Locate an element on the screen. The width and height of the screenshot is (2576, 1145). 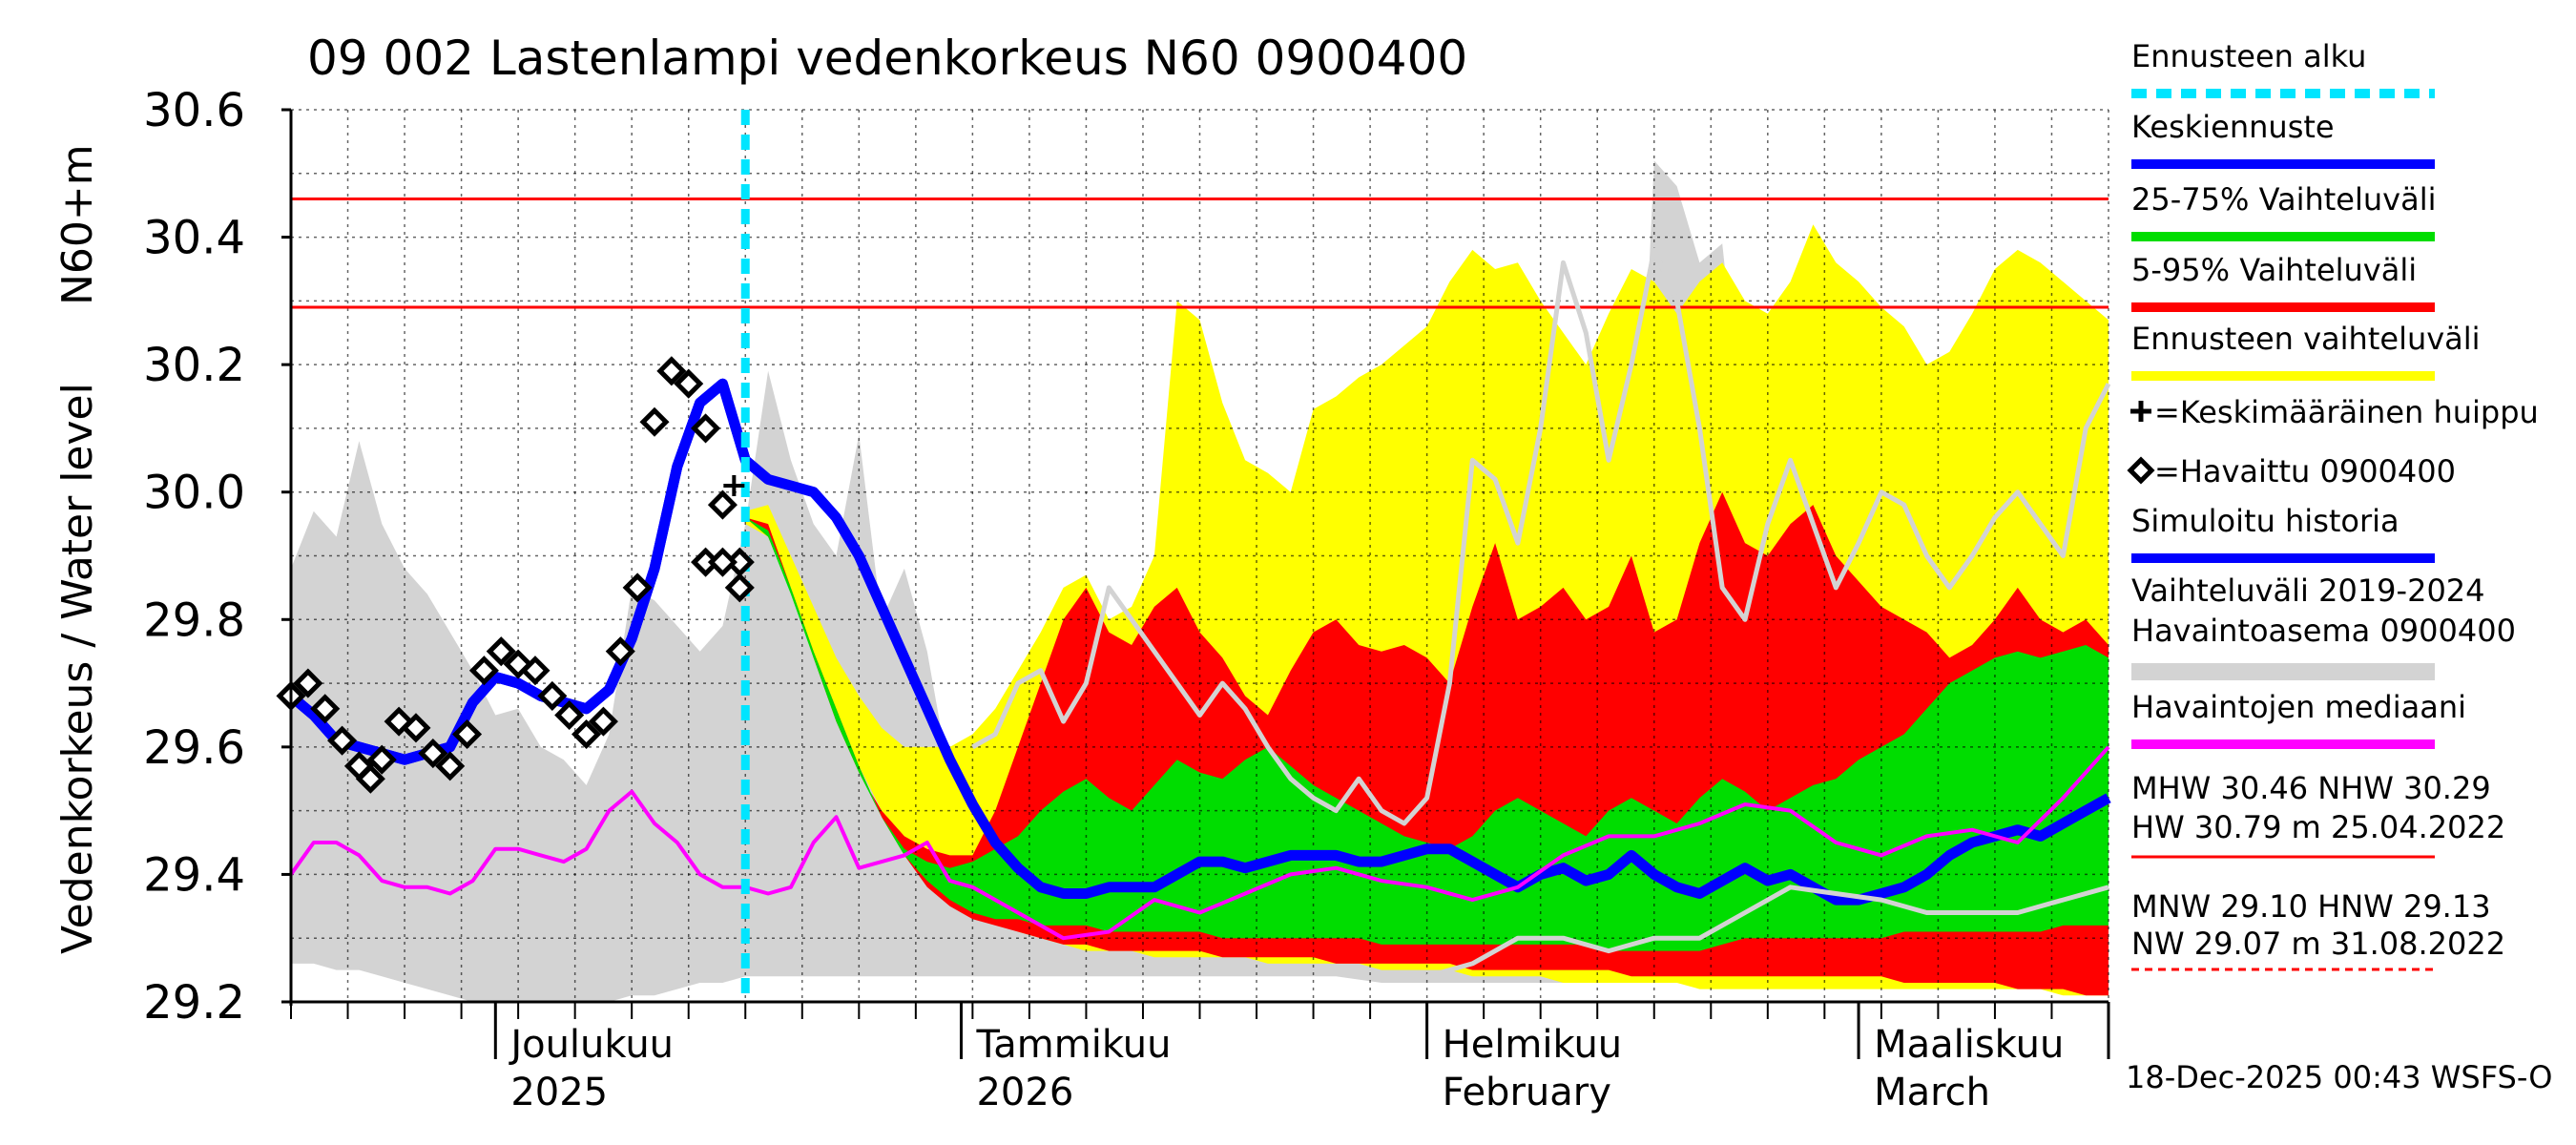
legend-label: =Keskimääräinen huippu is located at coordinates (2346, 412).